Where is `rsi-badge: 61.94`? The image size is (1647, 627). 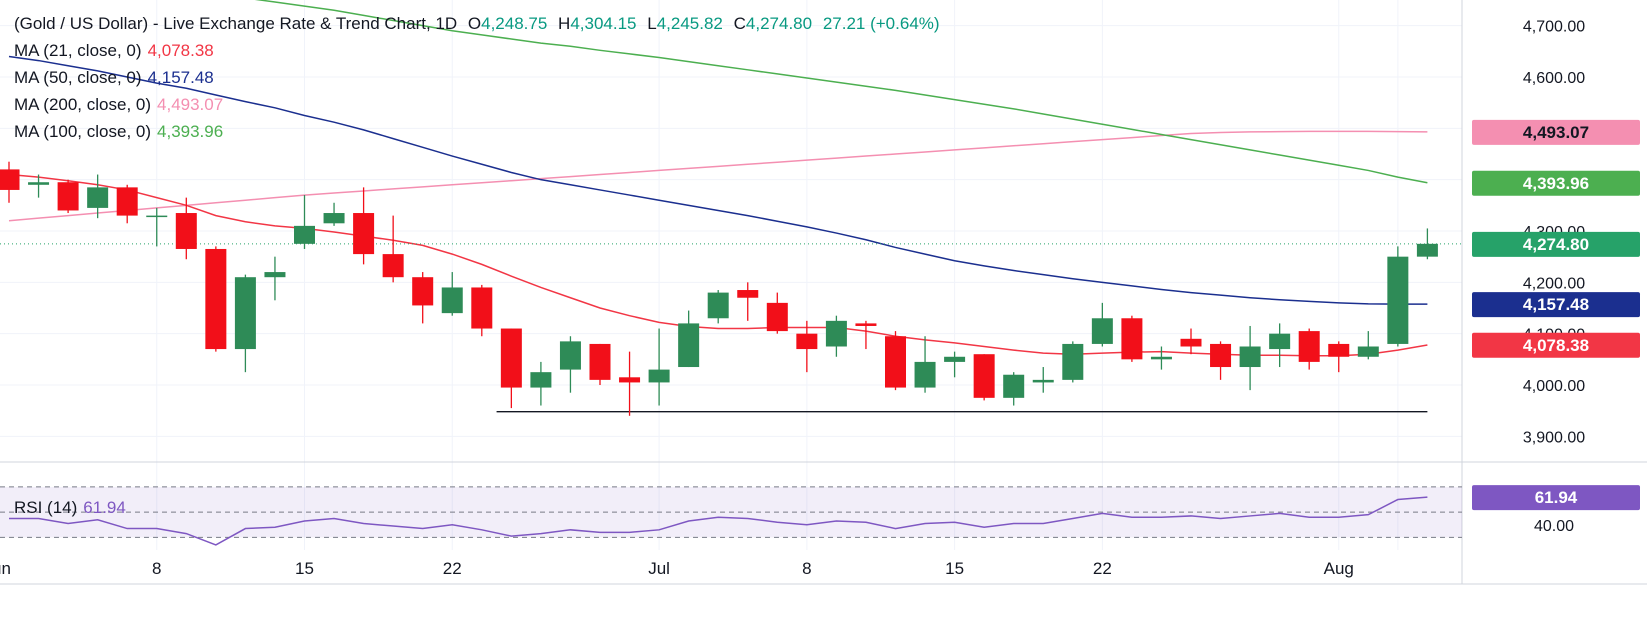 rsi-badge: 61.94 is located at coordinates (1556, 498).